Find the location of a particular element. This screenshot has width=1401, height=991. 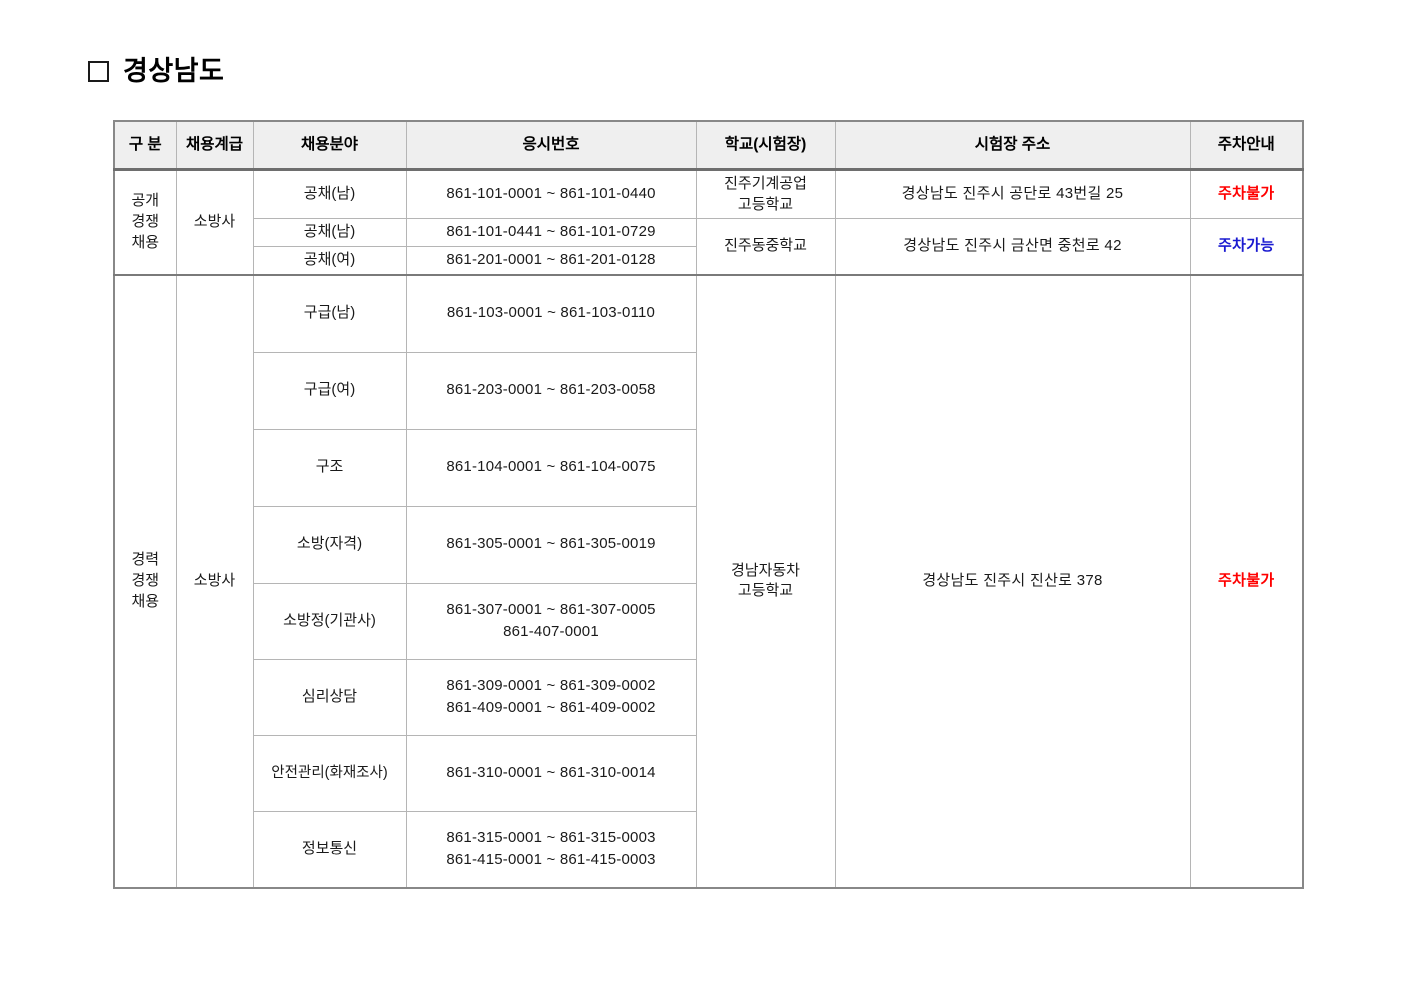

cell-field: 구조 is located at coordinates (329, 467).